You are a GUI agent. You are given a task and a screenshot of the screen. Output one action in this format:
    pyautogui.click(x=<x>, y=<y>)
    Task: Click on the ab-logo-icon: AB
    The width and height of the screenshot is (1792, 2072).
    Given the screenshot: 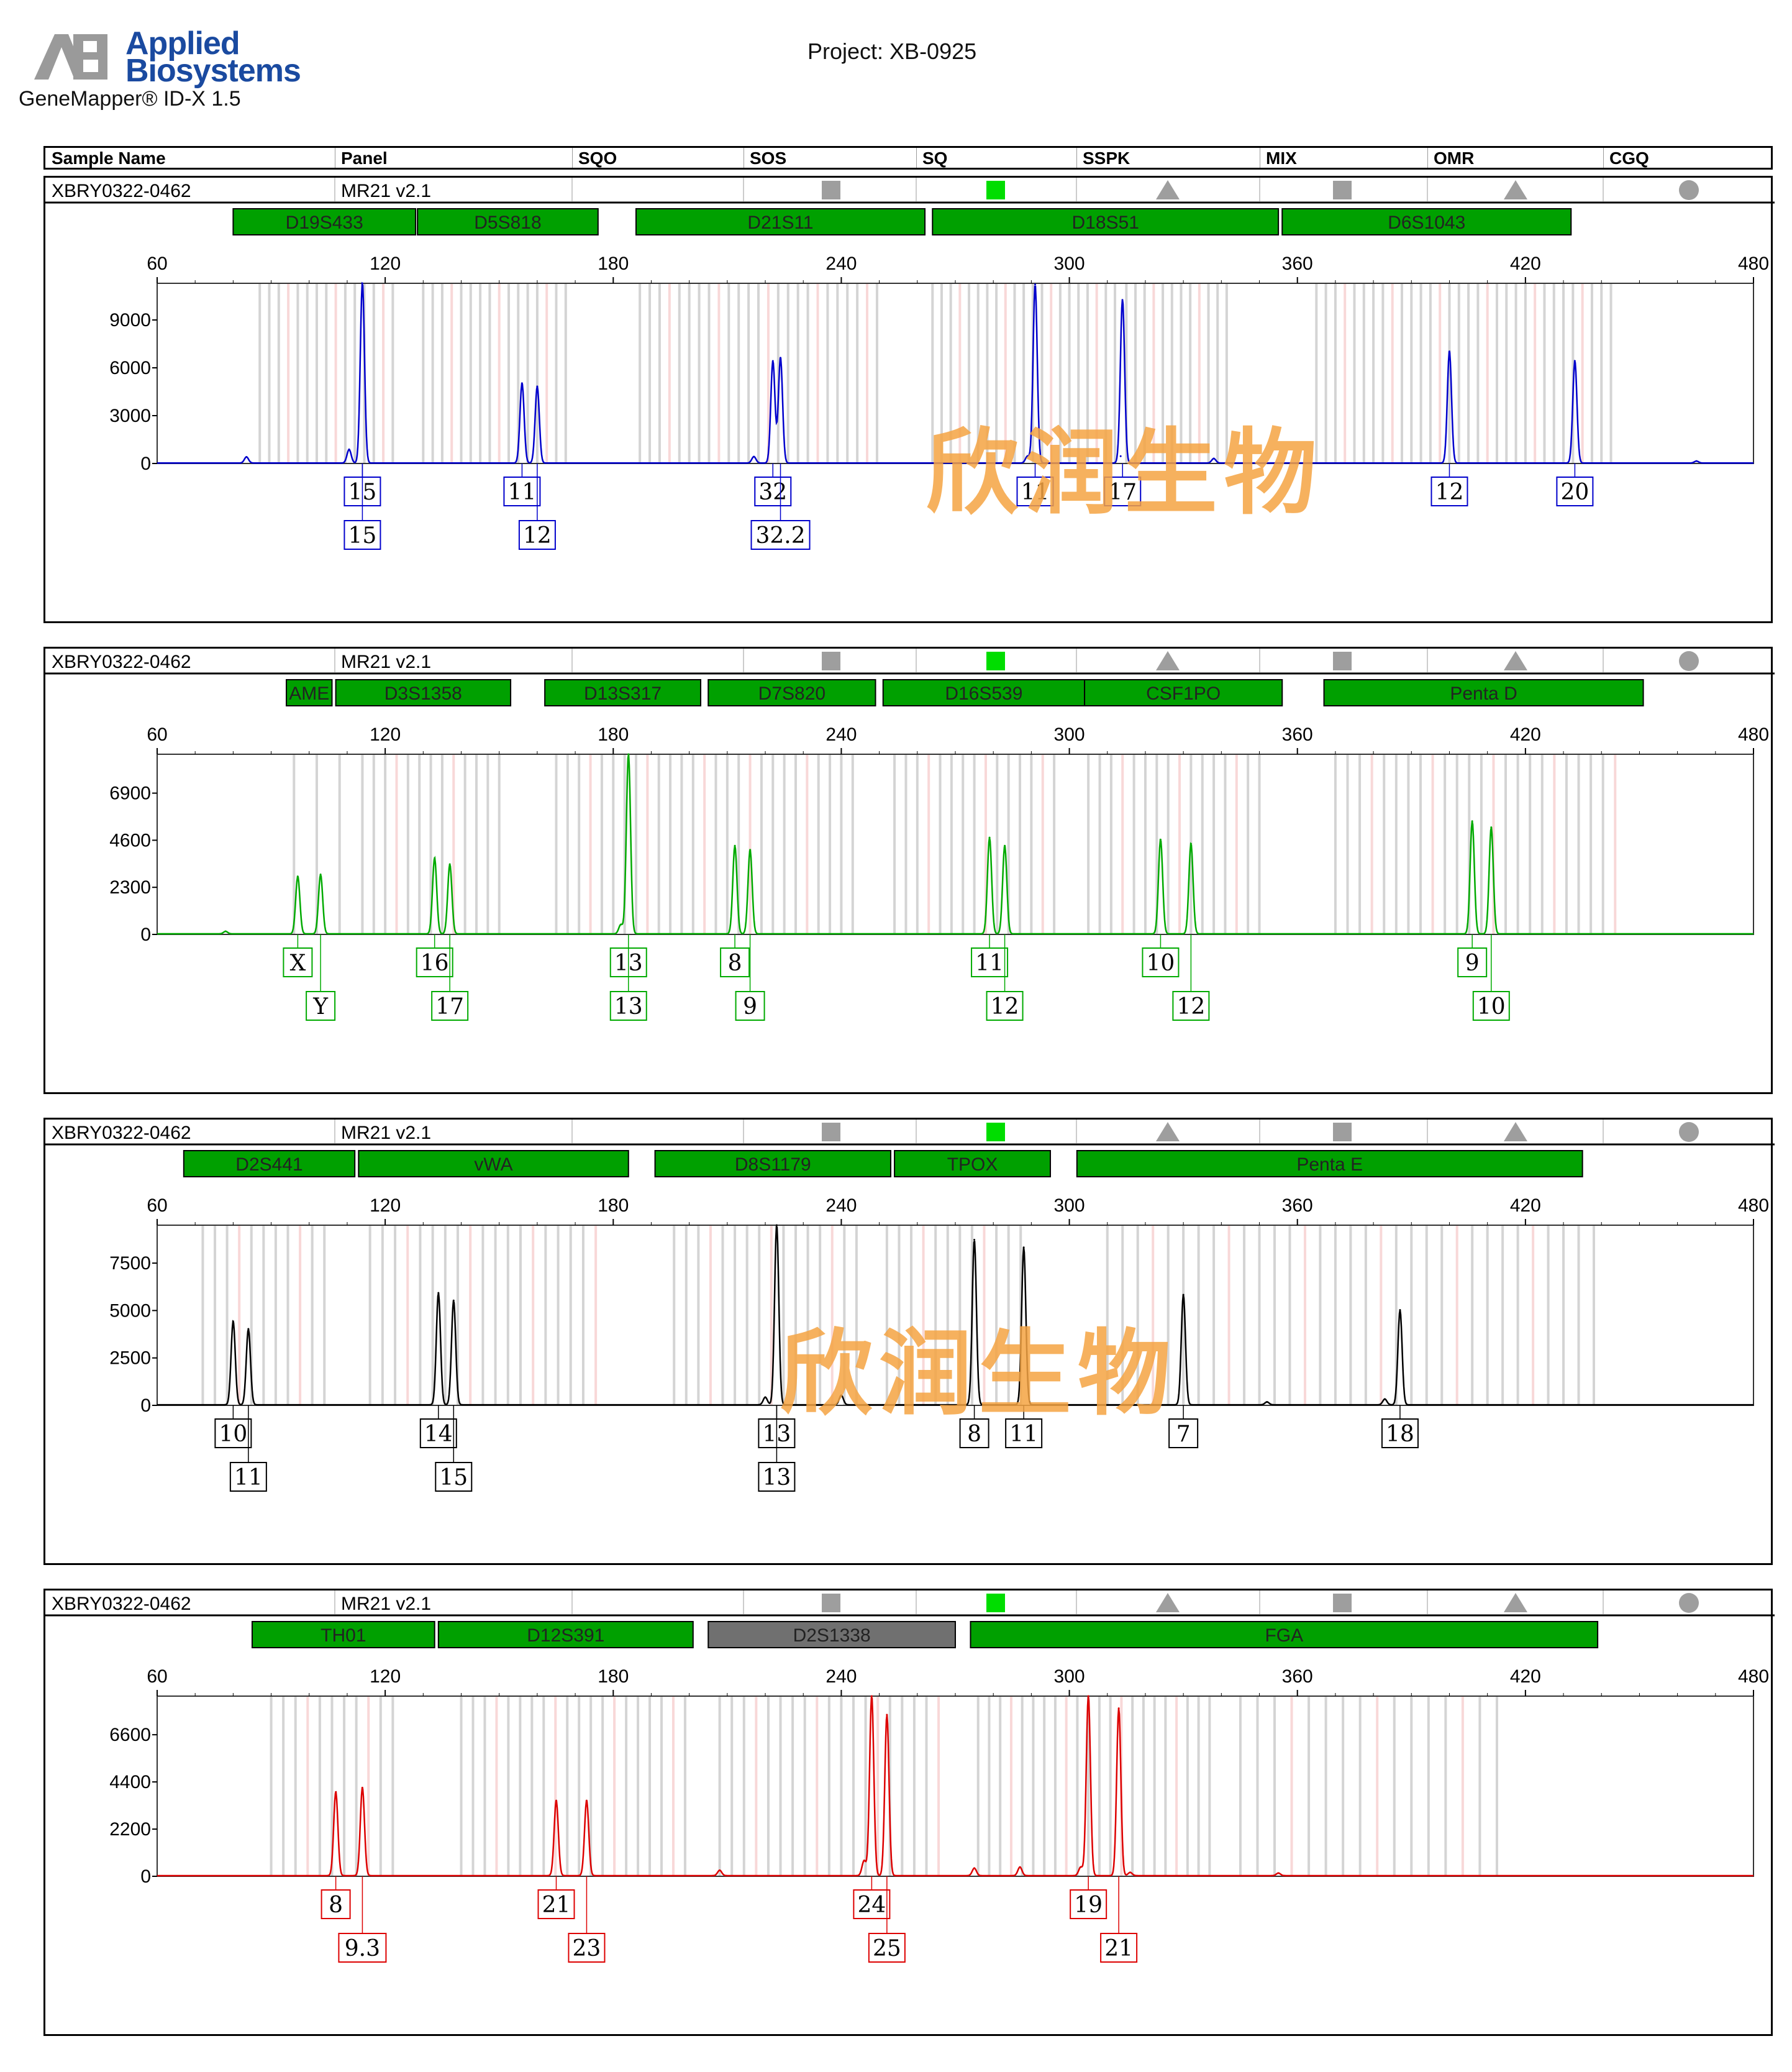 What is the action you would take?
    pyautogui.click(x=70, y=57)
    